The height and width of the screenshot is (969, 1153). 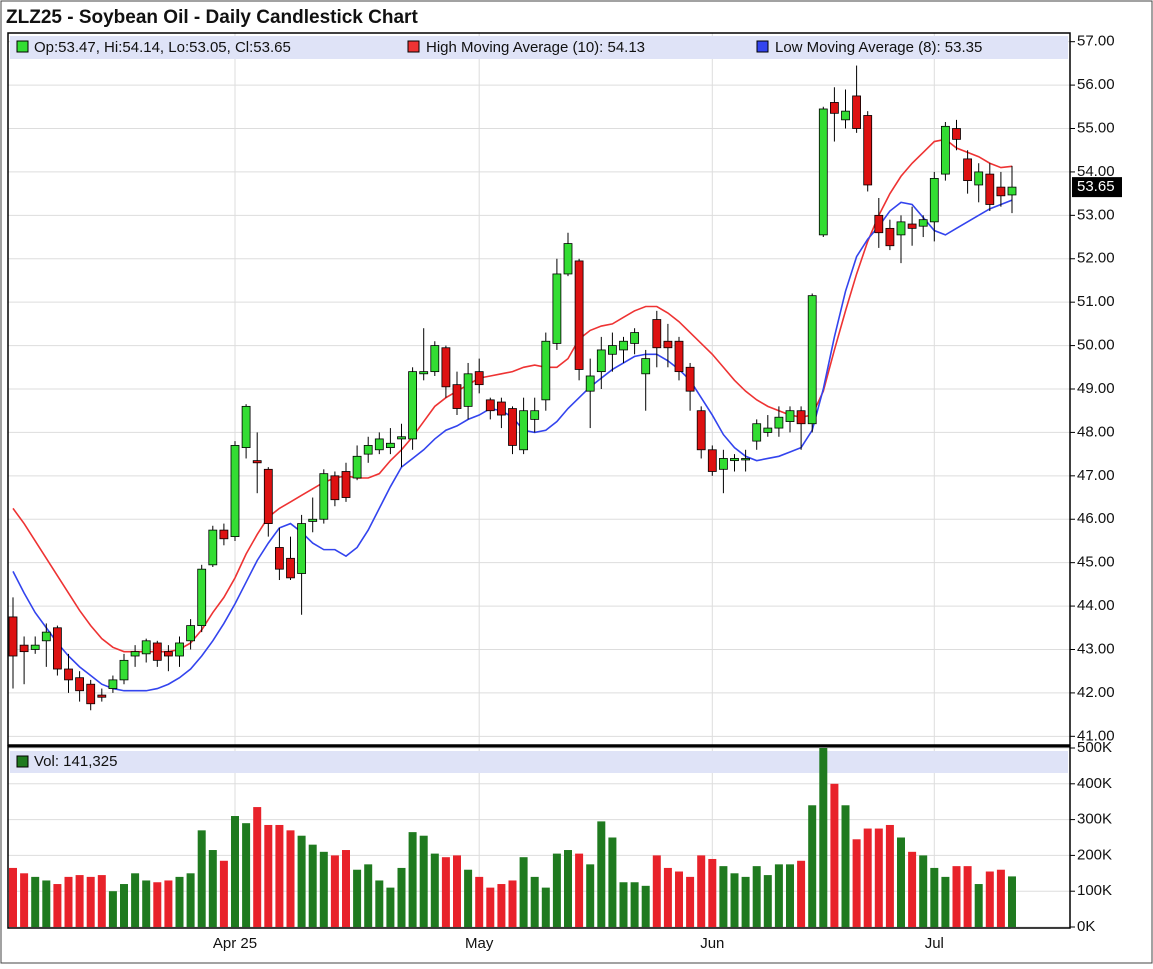 I want to click on y-tick-label: 300K, so click(x=1094, y=819).